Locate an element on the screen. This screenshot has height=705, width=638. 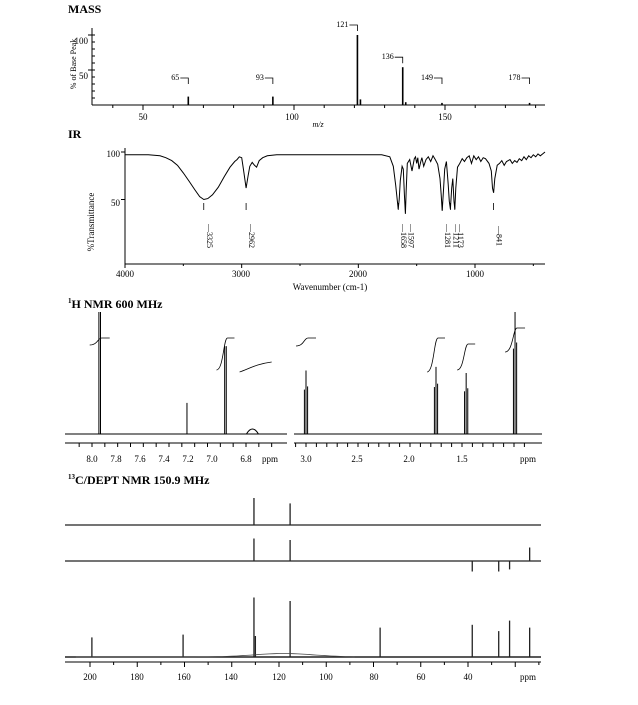
ir-transmittance-line is located at coordinates (335, 182).